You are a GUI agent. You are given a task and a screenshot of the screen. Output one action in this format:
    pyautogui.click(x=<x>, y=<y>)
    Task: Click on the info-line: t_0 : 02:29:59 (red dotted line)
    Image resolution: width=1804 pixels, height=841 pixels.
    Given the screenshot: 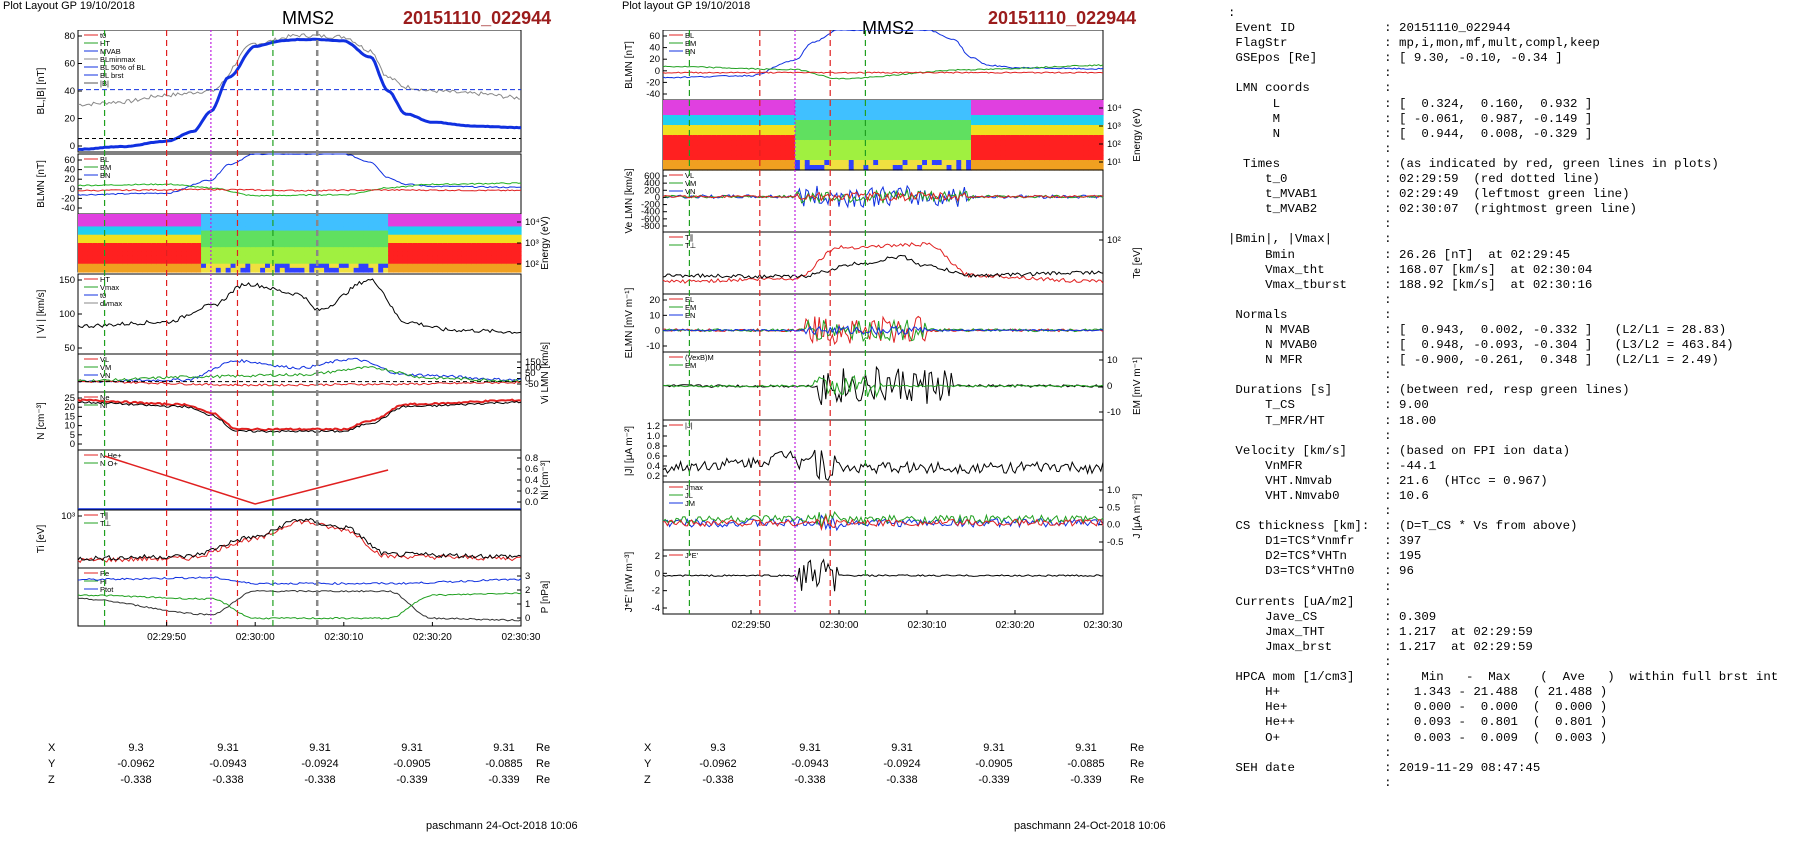 What is the action you would take?
    pyautogui.click(x=1414, y=179)
    